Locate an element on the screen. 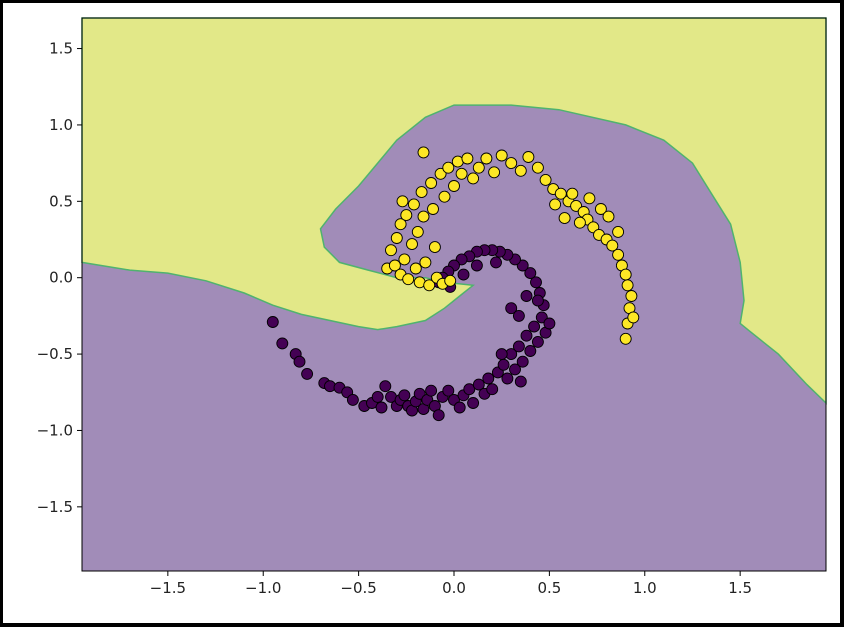  y-tick-label: 0.0 is located at coordinates (61, 278).